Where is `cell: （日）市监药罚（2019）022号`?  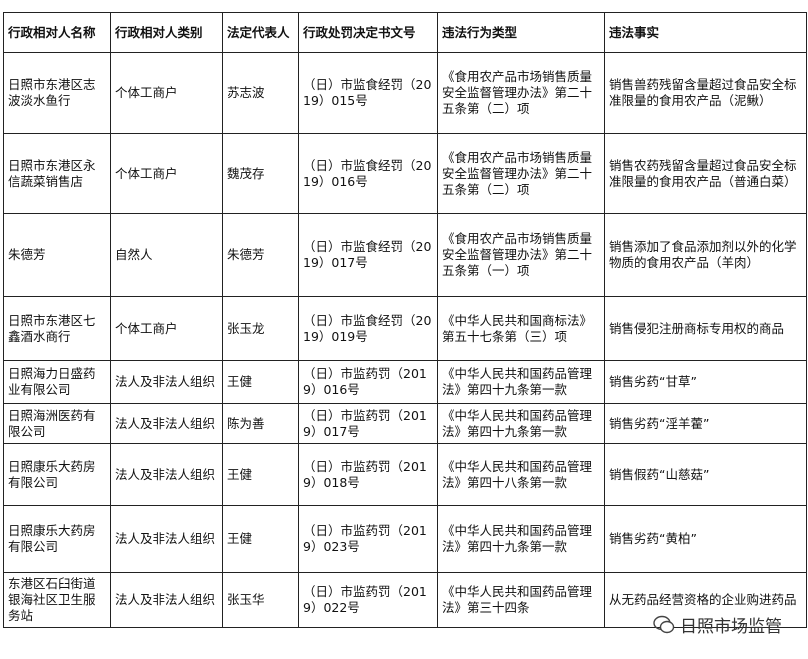 cell: （日）市监药罚（2019）022号 is located at coordinates (368, 600).